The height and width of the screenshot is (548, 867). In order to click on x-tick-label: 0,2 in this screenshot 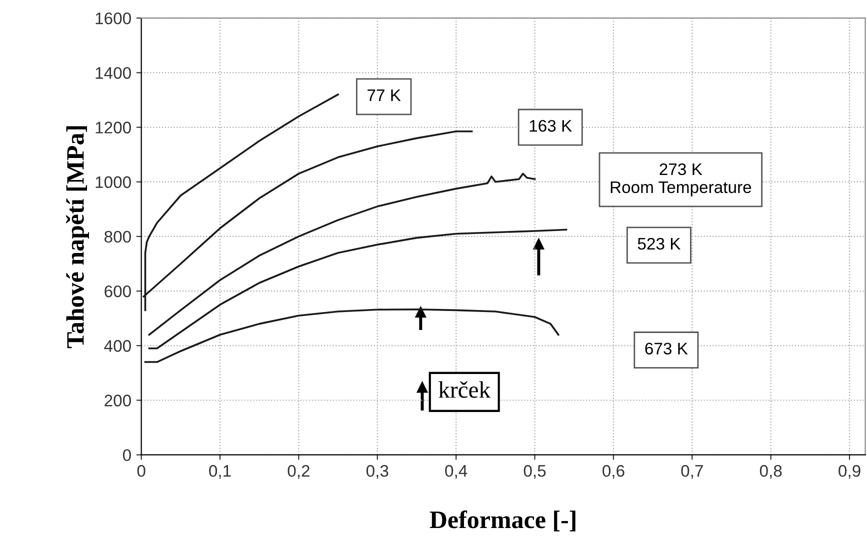, I will do `click(299, 472)`.